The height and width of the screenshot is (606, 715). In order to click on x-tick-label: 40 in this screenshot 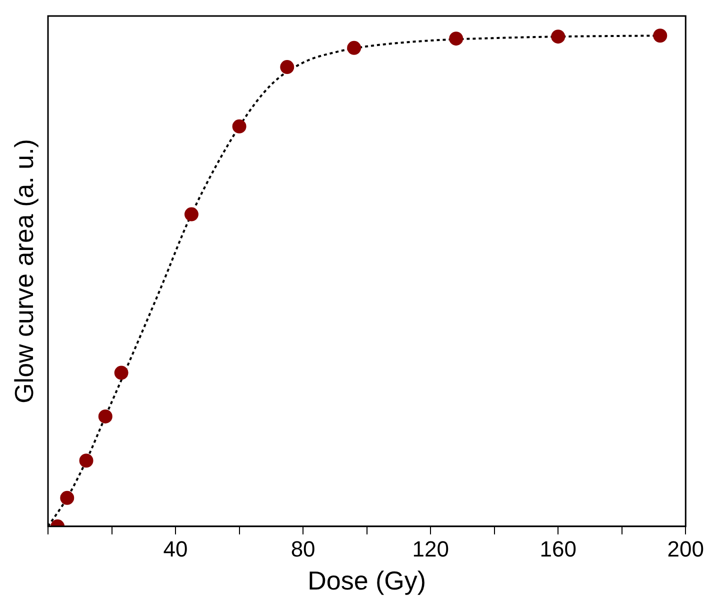, I will do `click(175, 549)`.